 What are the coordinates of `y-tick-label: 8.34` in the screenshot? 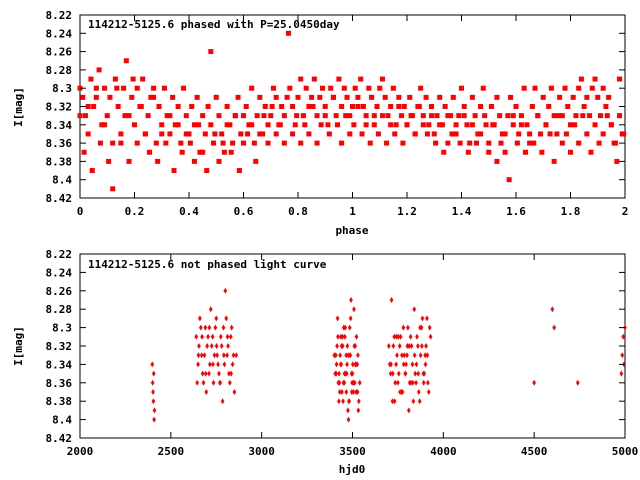 It's located at (59, 125).